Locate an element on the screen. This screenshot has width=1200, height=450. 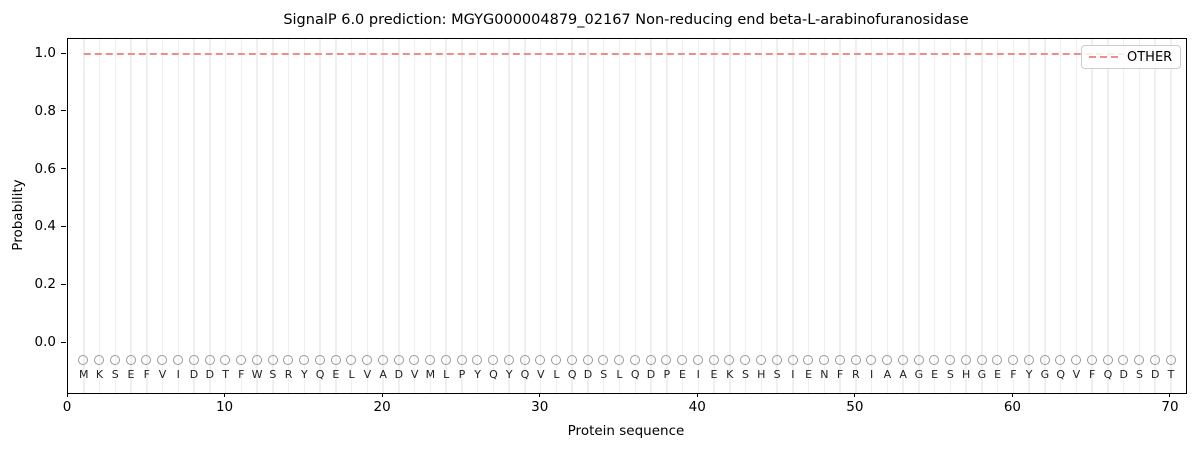
x-tick-label: 0 is located at coordinates (67, 407).